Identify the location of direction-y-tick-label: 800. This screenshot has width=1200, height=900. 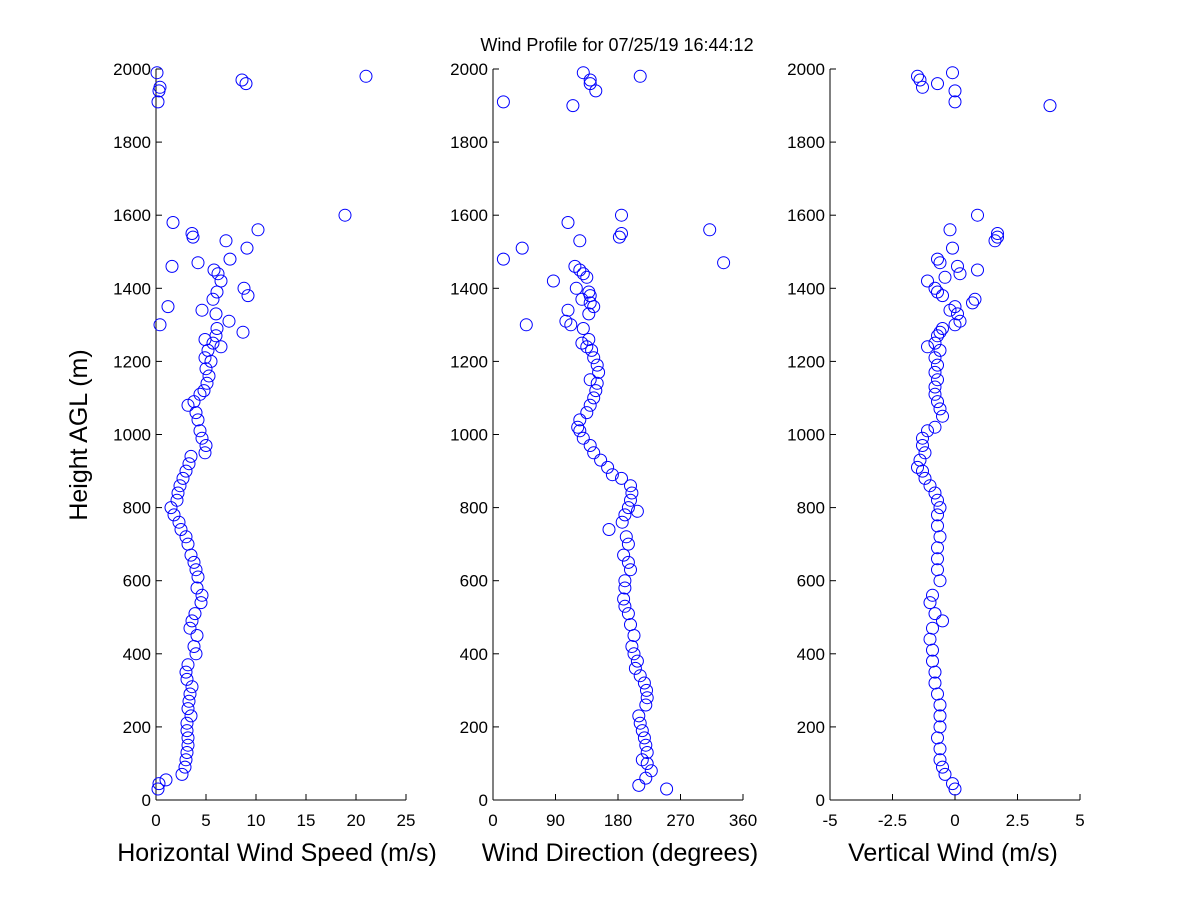
(474, 508).